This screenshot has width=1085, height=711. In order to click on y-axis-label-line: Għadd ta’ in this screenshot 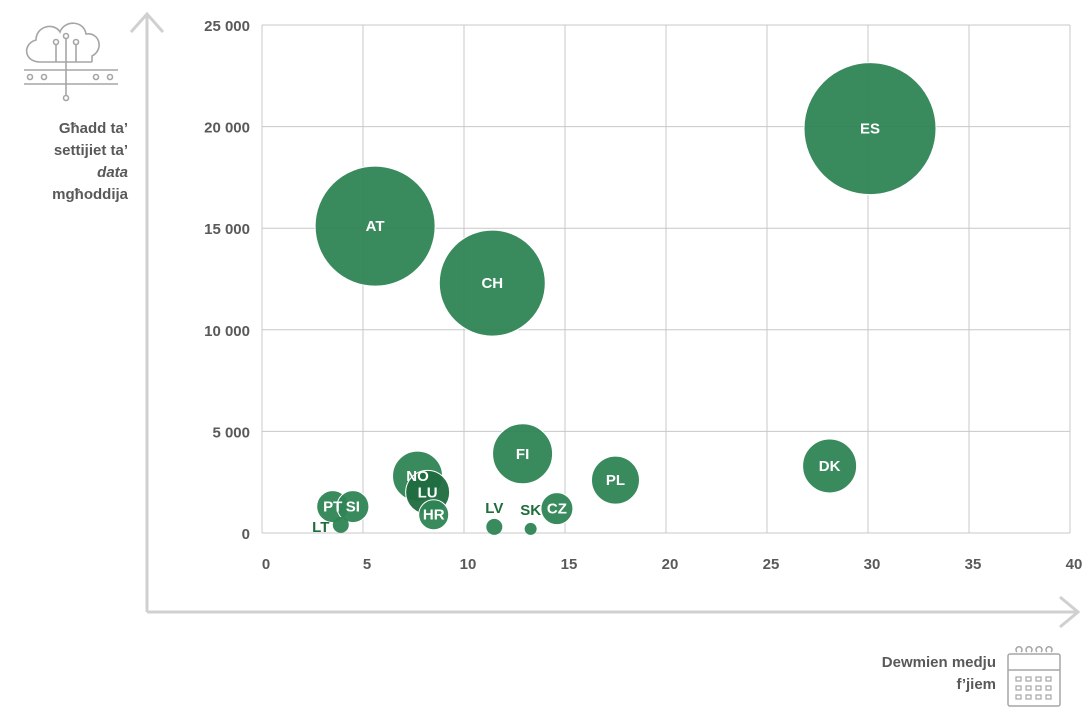, I will do `click(93, 128)`.